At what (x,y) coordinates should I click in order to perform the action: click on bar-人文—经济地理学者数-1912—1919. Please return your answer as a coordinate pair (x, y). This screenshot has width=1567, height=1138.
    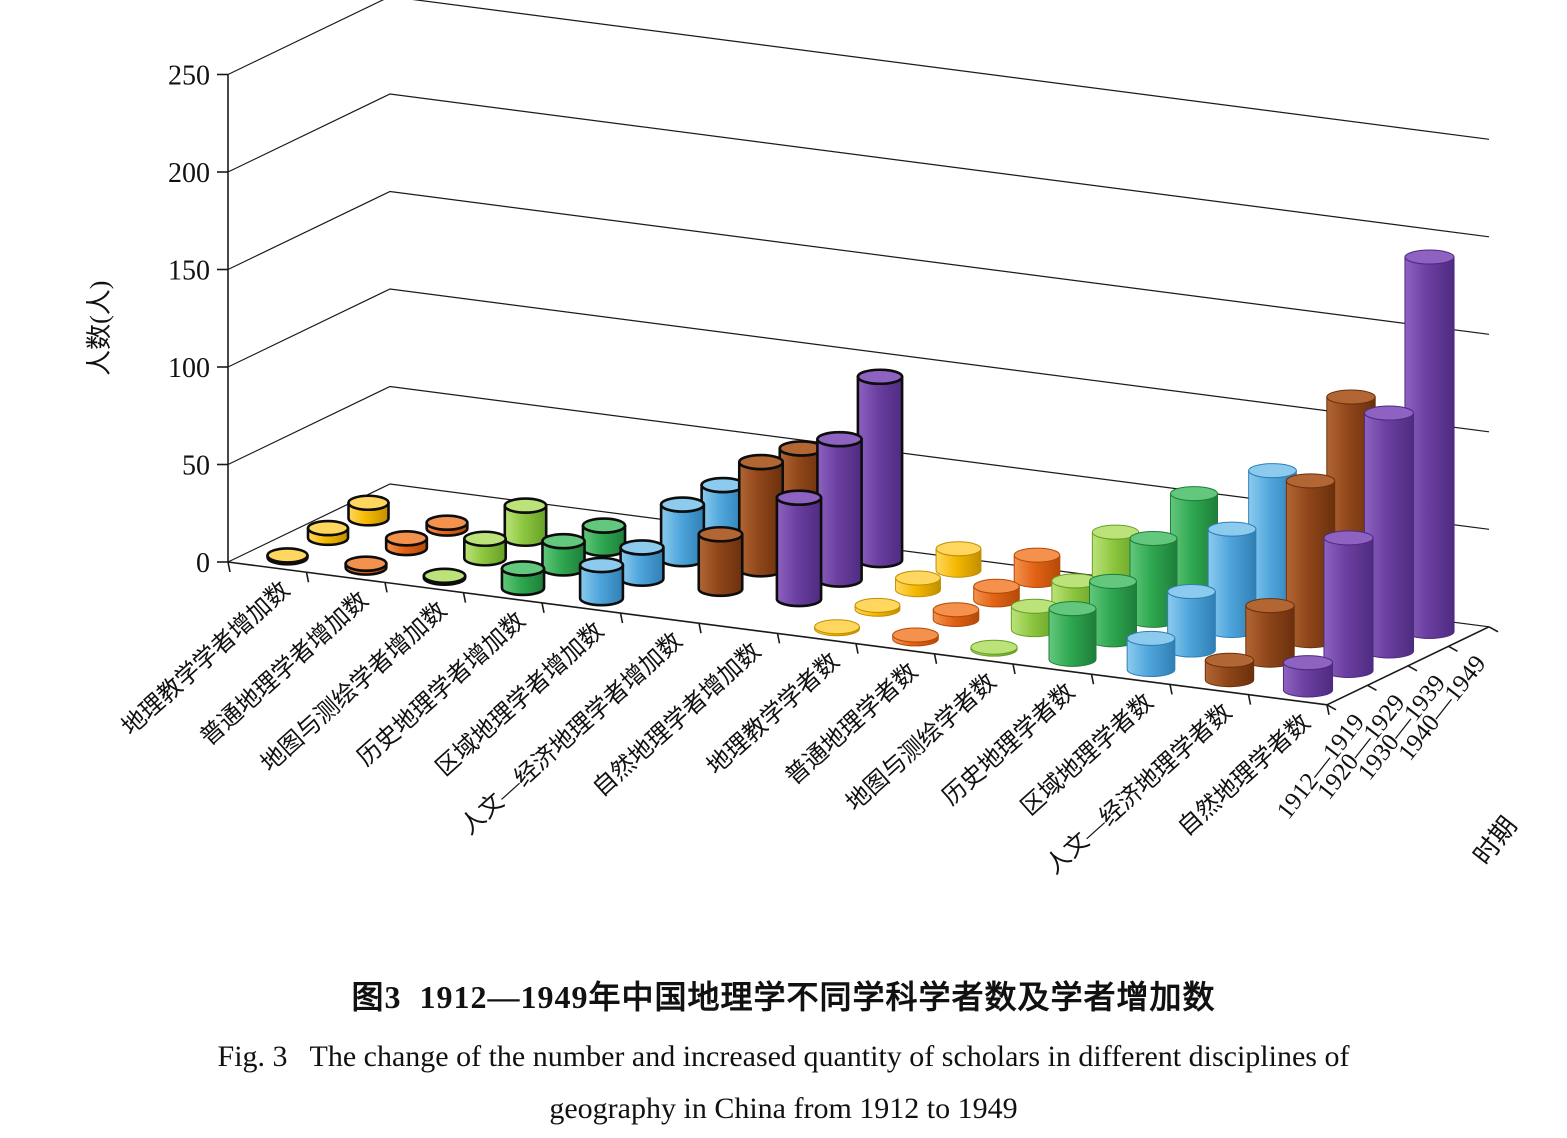
    Looking at the image, I should click on (1229, 670).